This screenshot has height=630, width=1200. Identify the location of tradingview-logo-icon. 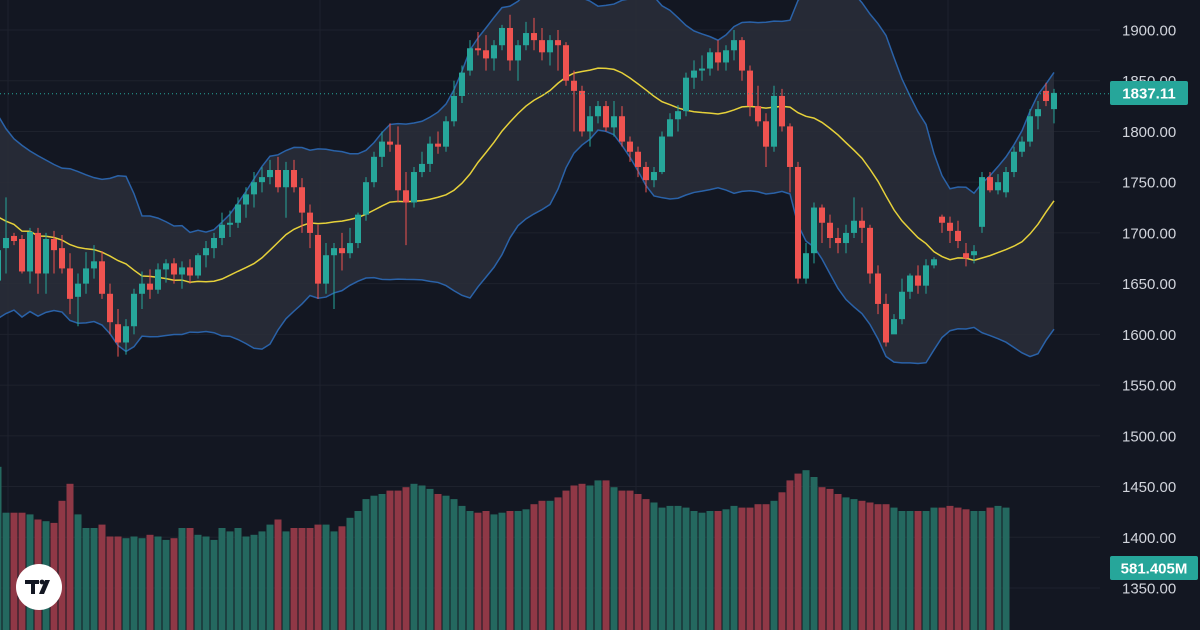
(37, 586).